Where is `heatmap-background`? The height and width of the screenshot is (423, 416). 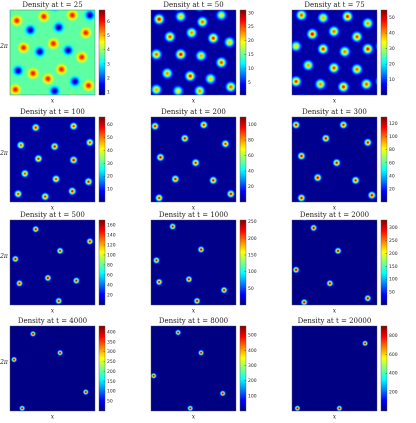 heatmap-background is located at coordinates (52, 159).